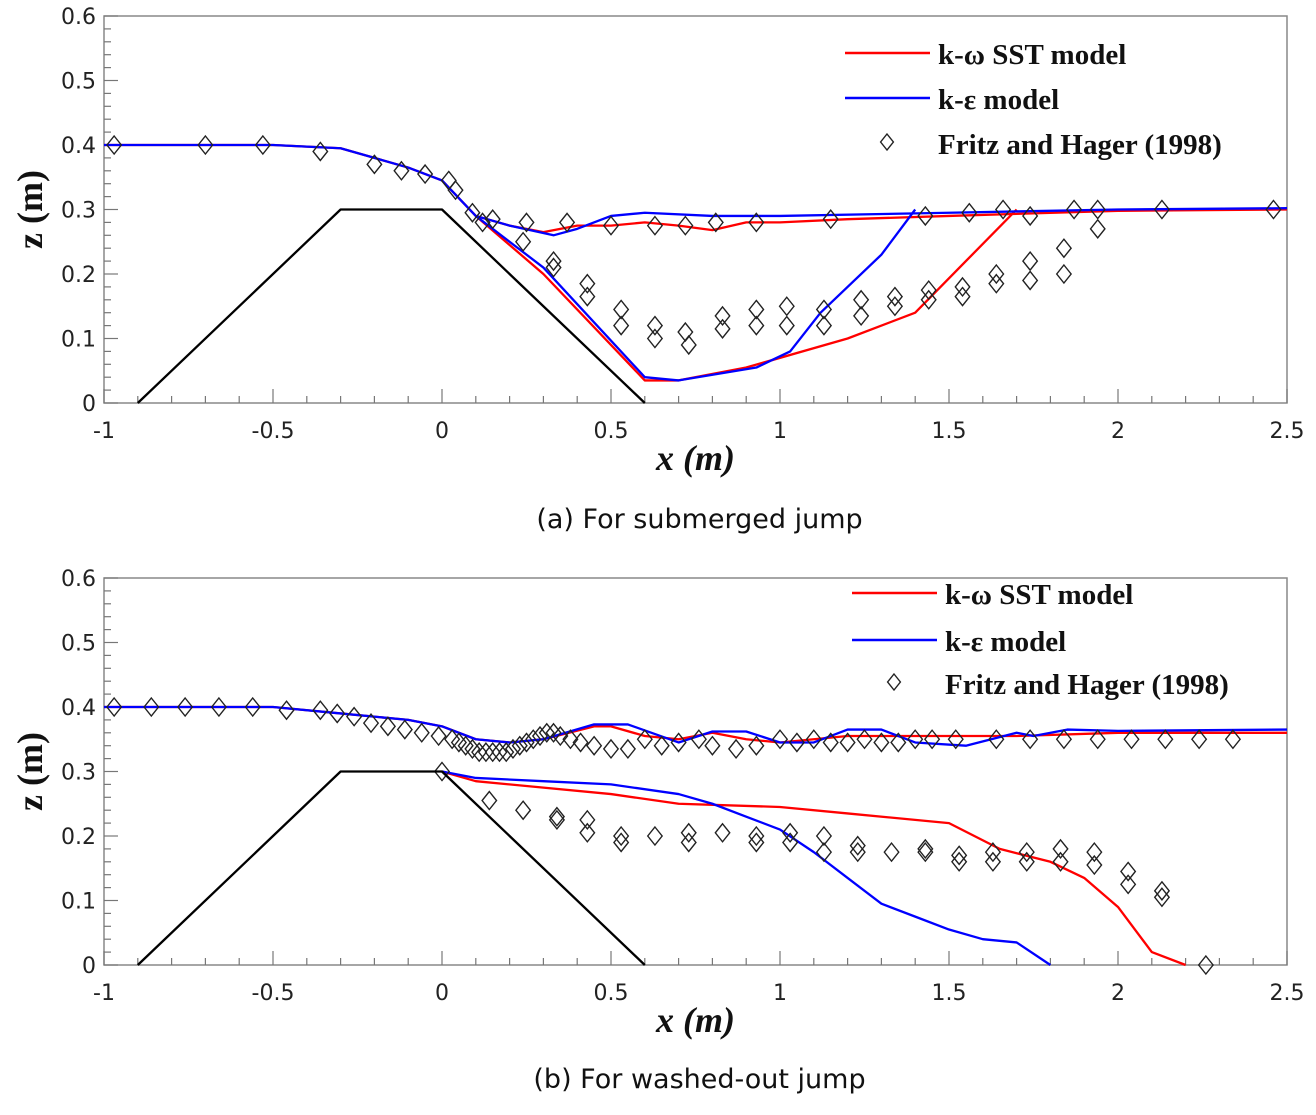 The image size is (1316, 1115). What do you see at coordinates (78, 579) in the screenshot?
I see `y-tick-label: 0.6` at bounding box center [78, 579].